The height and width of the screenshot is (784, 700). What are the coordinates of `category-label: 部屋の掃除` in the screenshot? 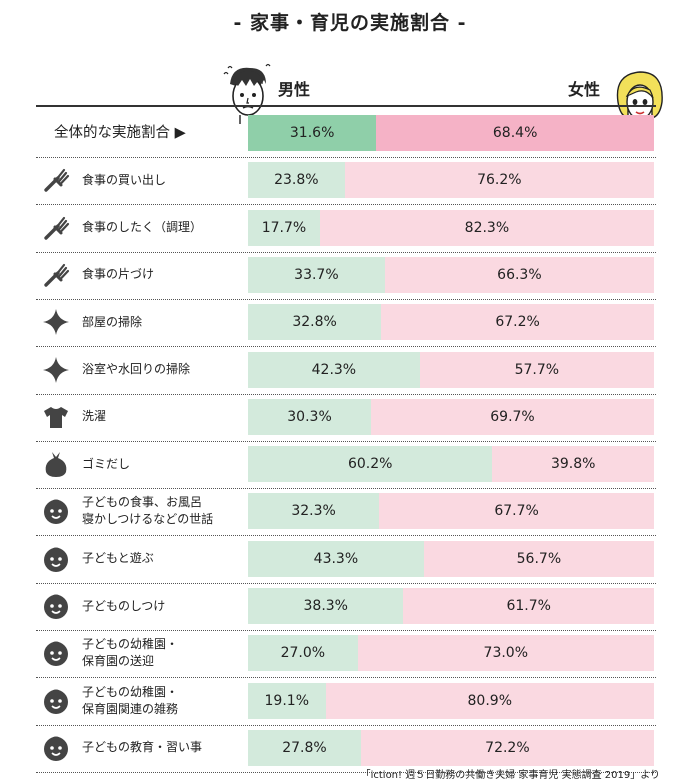 It's located at (112, 321).